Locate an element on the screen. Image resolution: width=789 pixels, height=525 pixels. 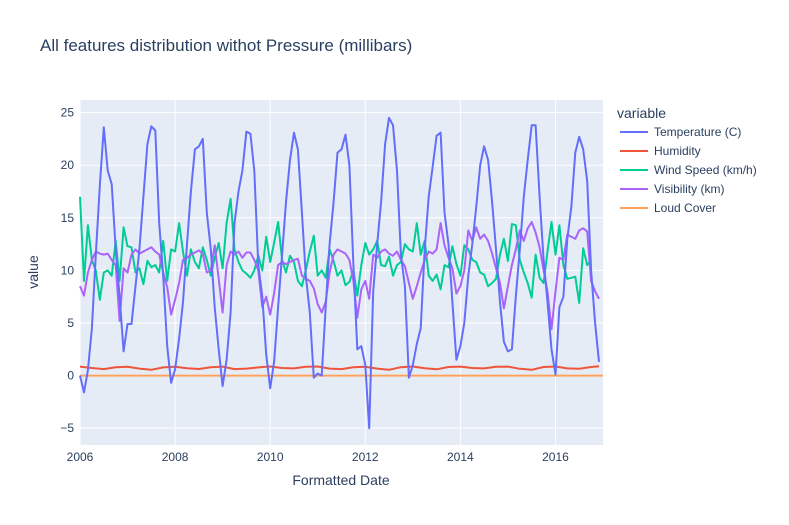
y-tick-label: 5 is located at coordinates (70, 323).